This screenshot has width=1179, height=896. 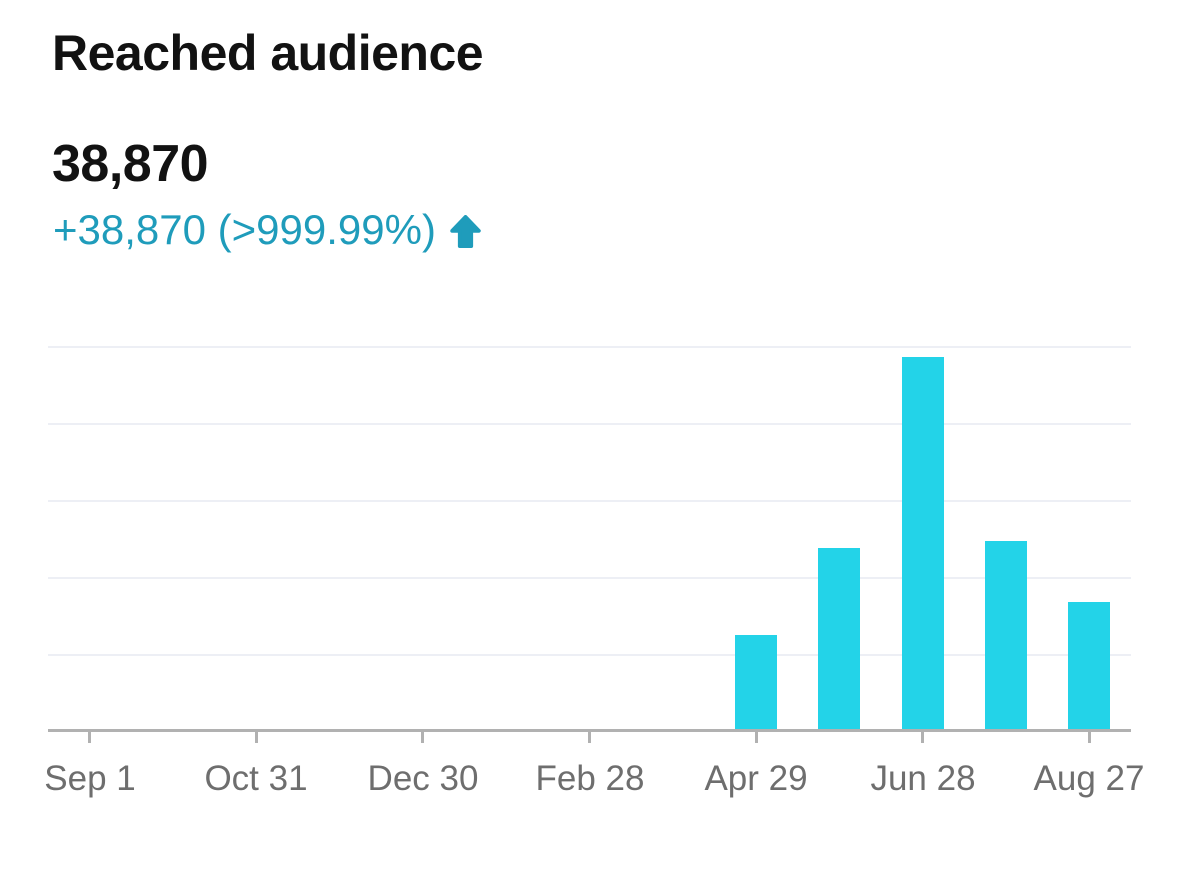 I want to click on x-axis-tick-label: Aug 27, so click(x=1089, y=778).